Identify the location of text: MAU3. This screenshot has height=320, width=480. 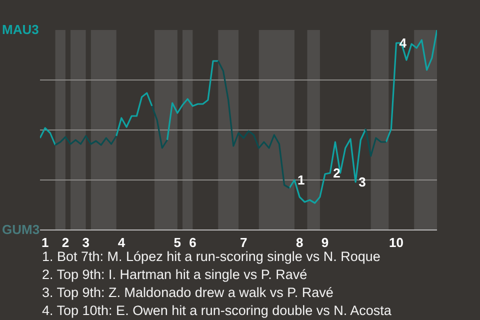
(20, 30).